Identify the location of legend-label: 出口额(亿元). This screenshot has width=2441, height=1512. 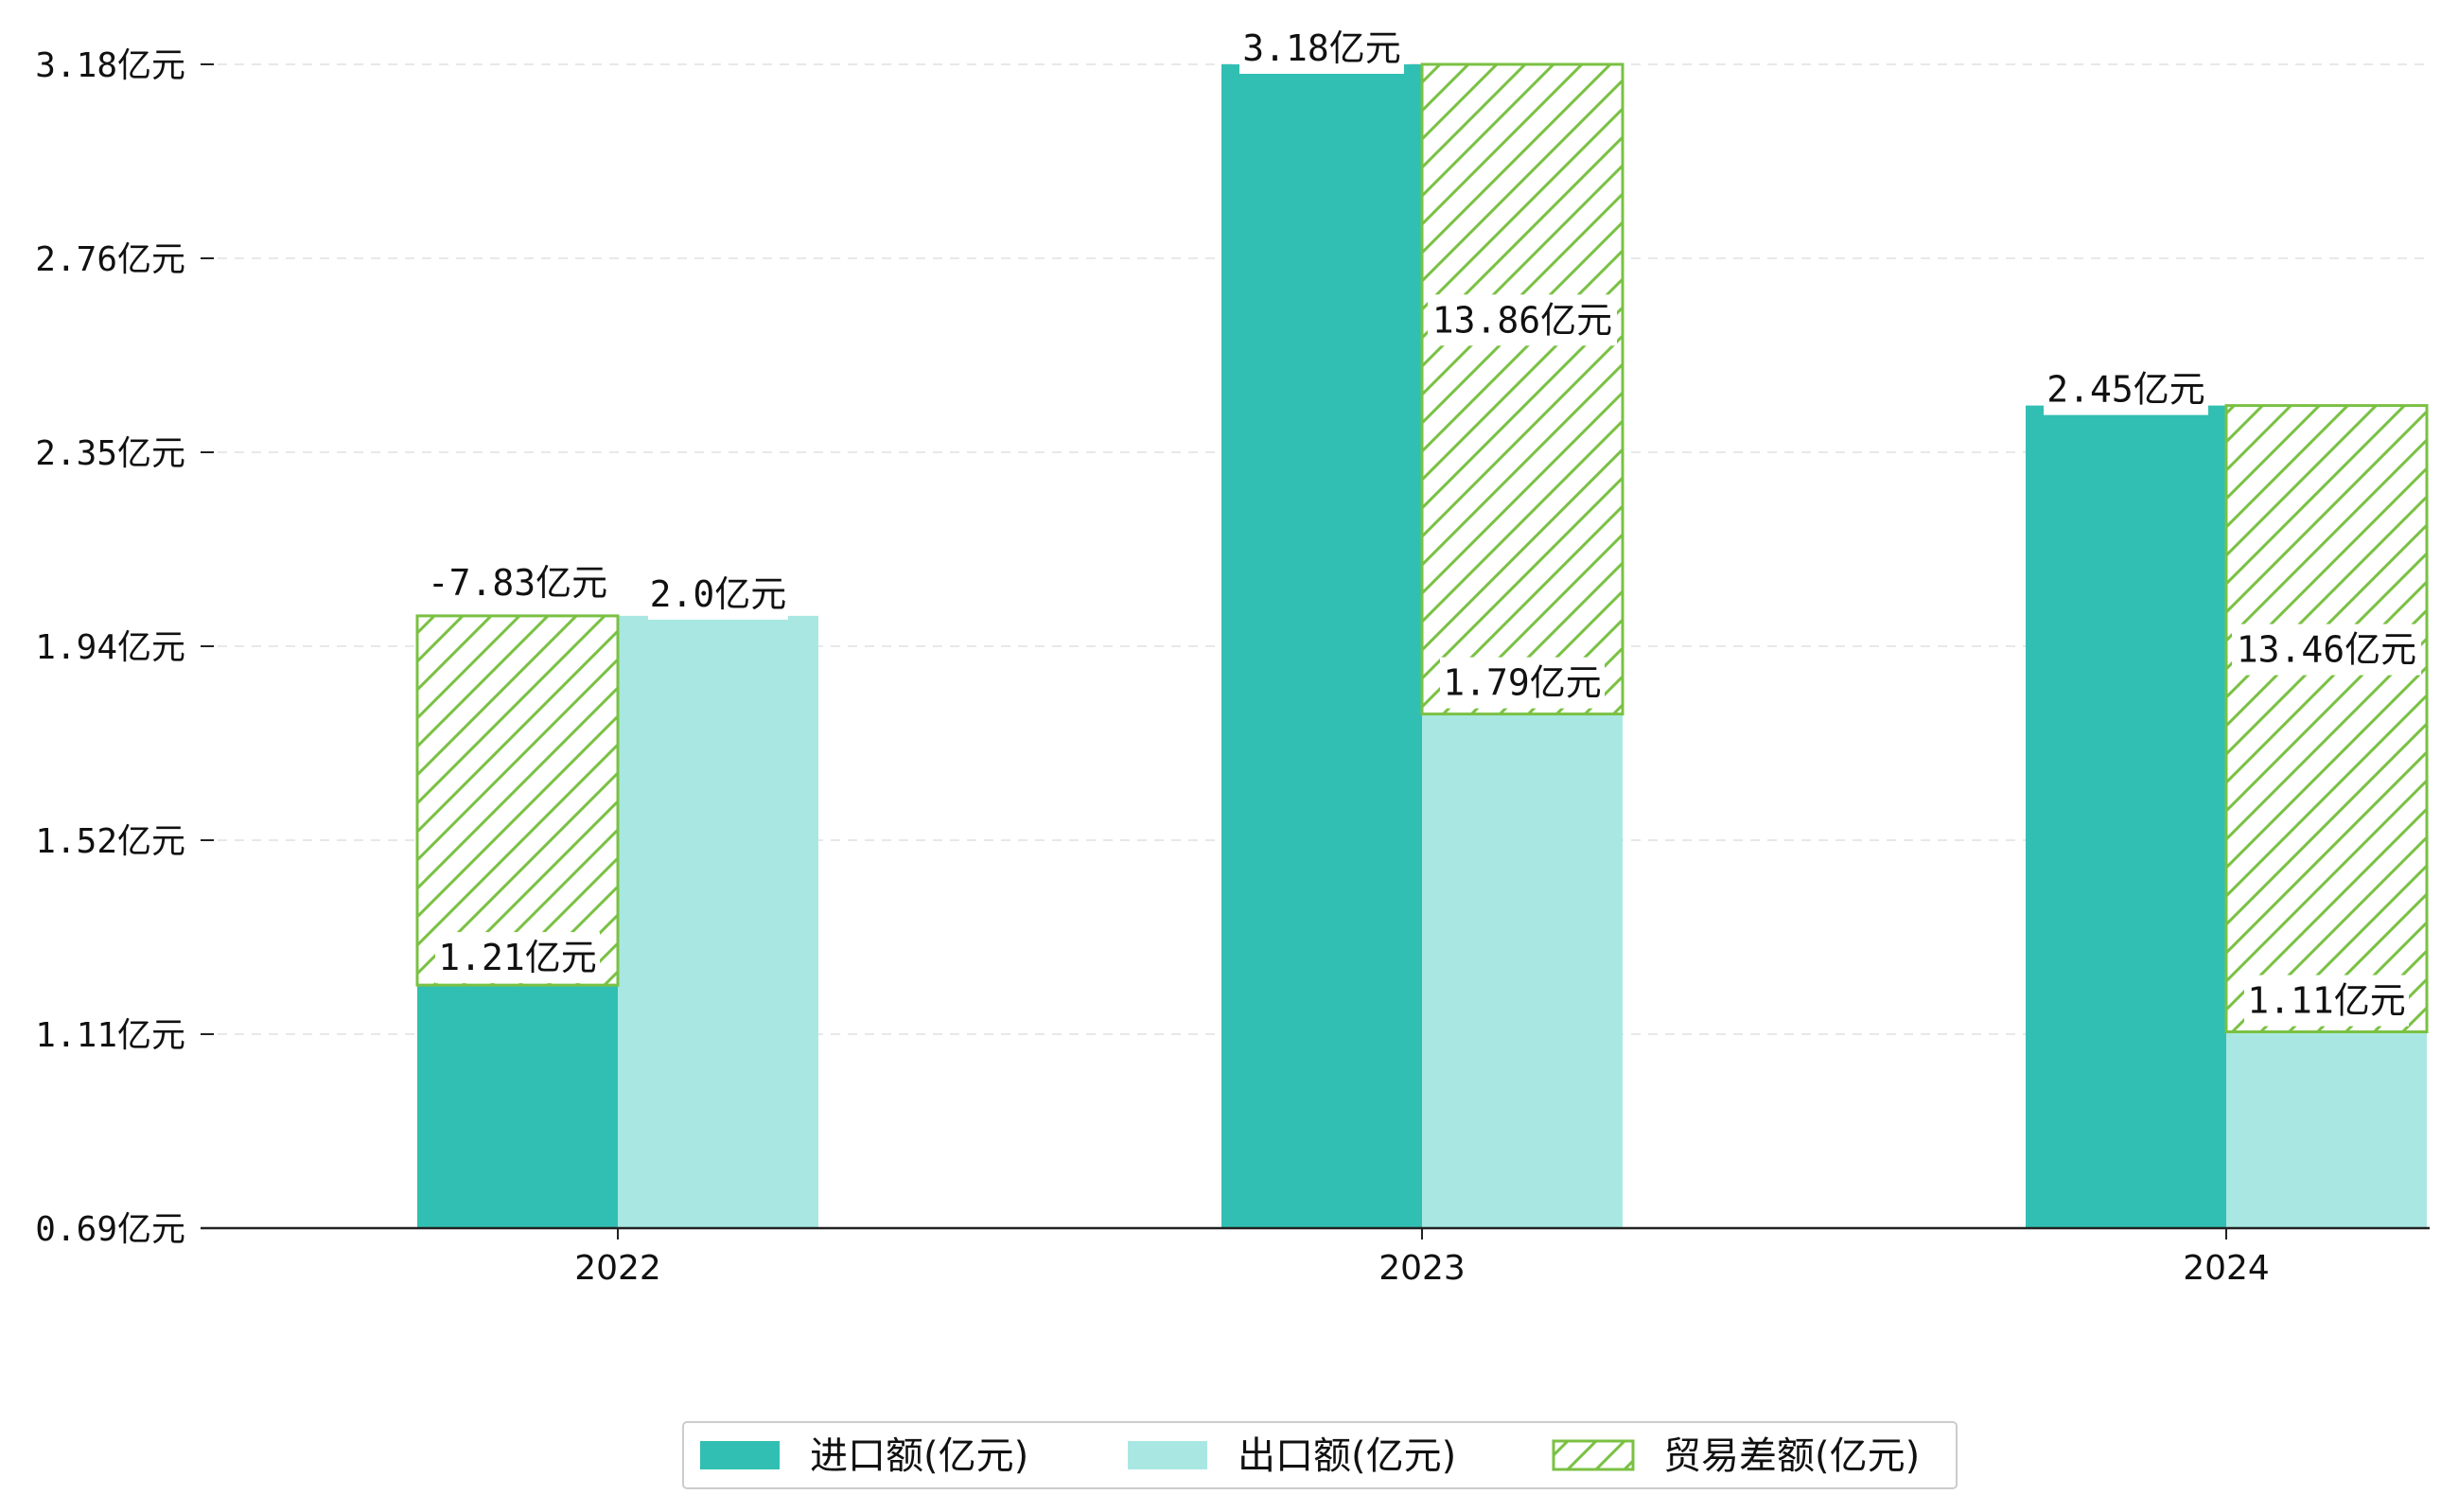
(1347, 1456).